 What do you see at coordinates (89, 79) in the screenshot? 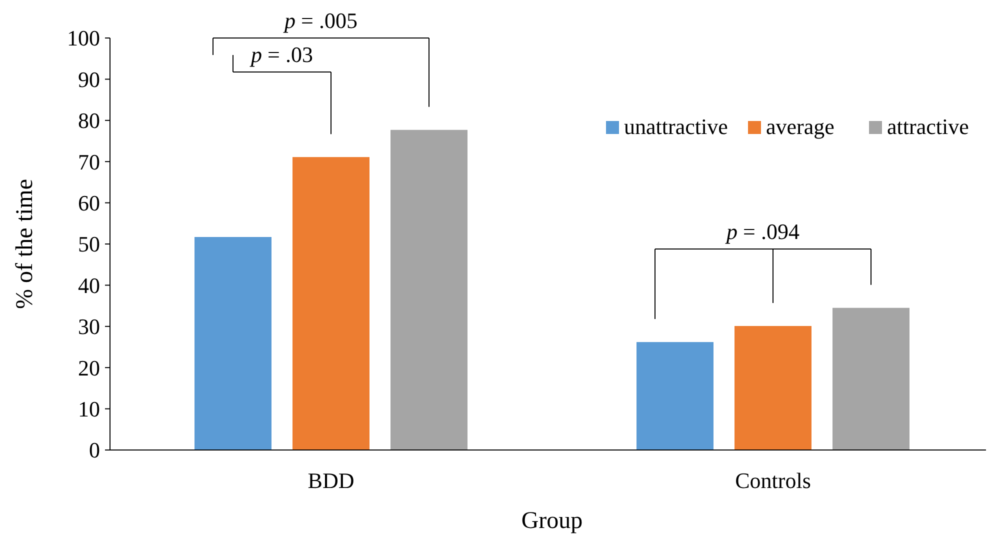
I see `y-tick-label: 90` at bounding box center [89, 79].